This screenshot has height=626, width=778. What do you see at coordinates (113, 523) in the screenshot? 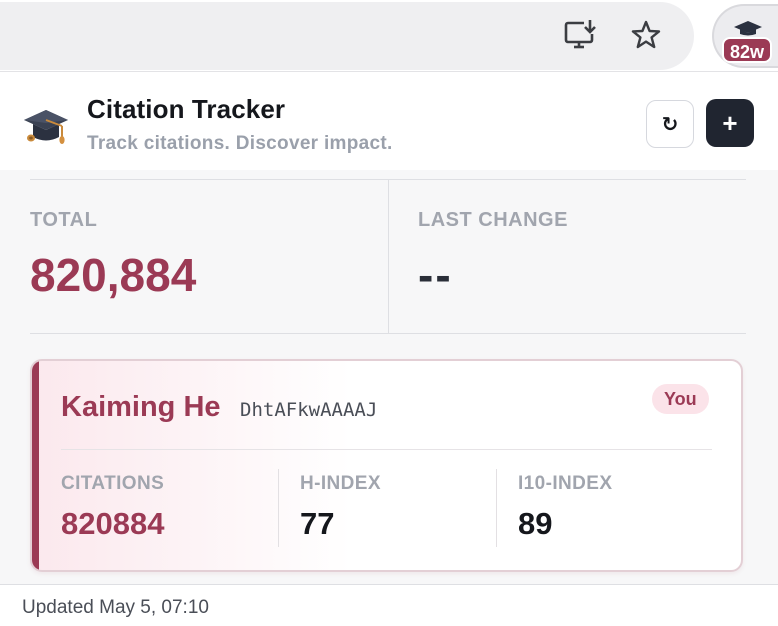
I see `citations-value: 820884` at bounding box center [113, 523].